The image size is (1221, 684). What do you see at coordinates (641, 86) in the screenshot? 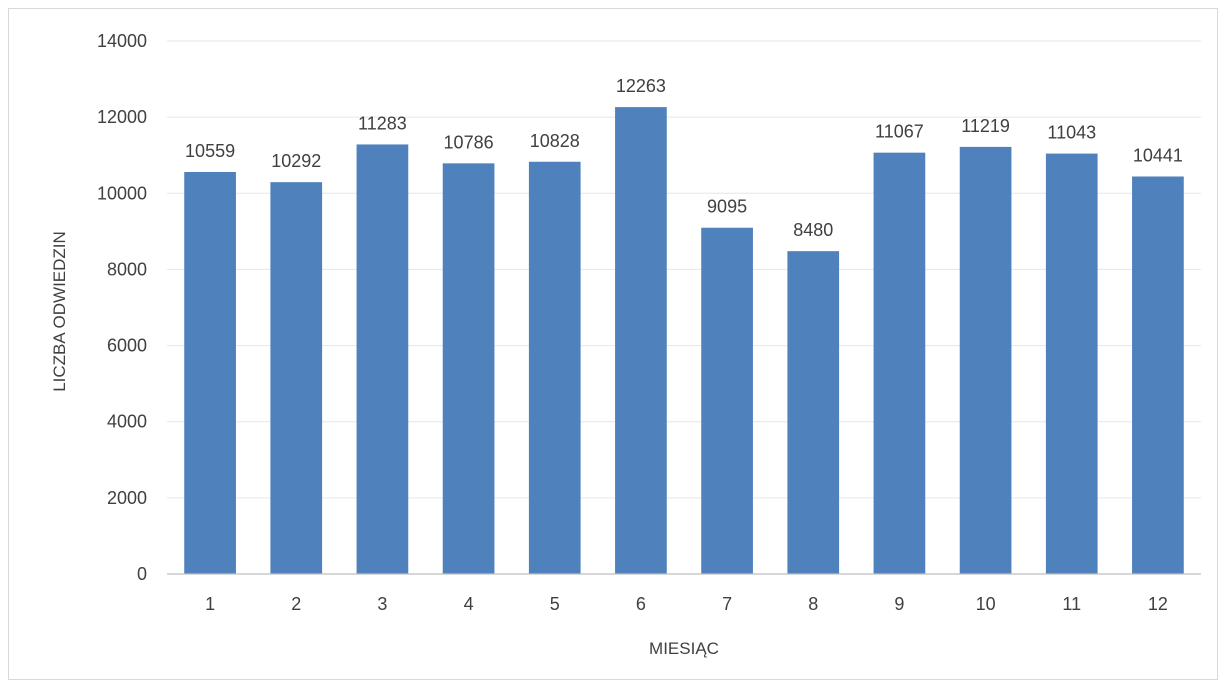
I see `data-label: 12263` at bounding box center [641, 86].